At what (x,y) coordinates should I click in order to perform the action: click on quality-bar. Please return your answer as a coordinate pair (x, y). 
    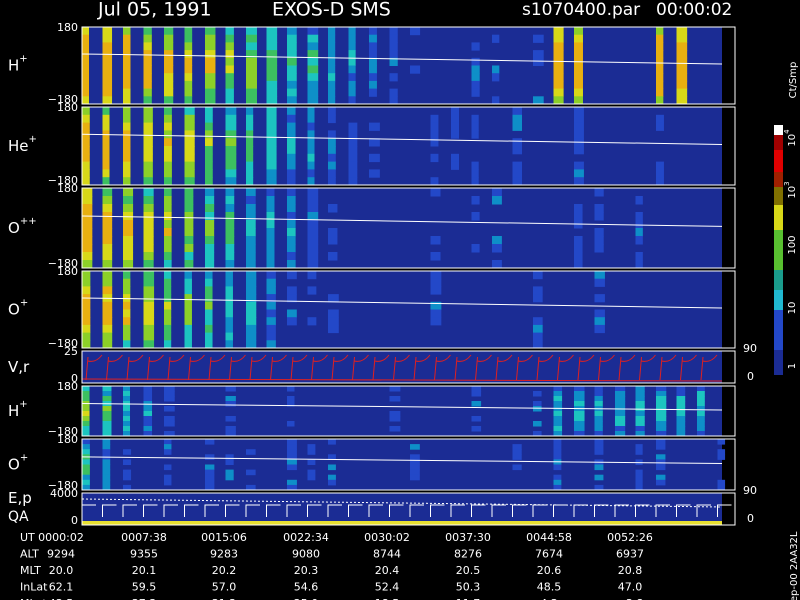
    Looking at the image, I should click on (402, 523).